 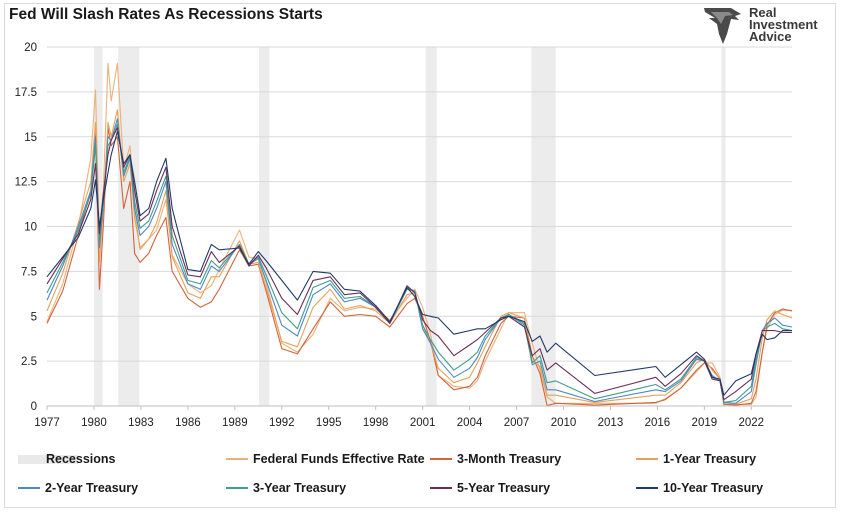 I want to click on legend-item-10y: 10-Year Treasury, so click(x=699, y=488).